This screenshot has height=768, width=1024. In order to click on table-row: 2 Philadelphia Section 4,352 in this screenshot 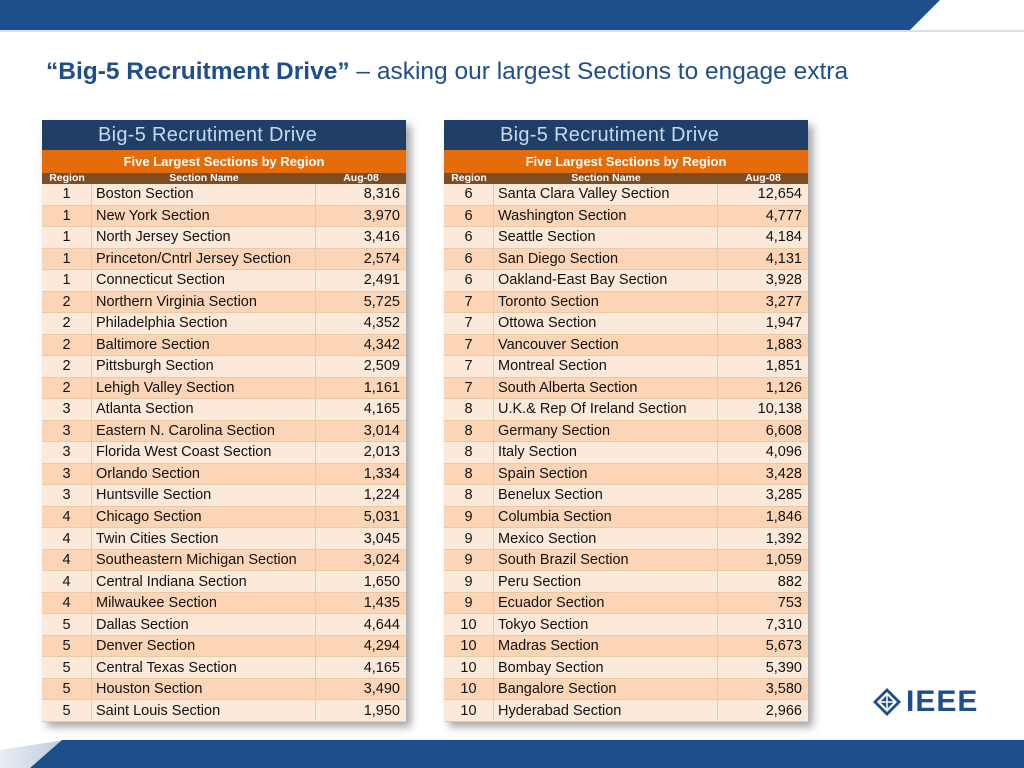, I will do `click(224, 324)`.